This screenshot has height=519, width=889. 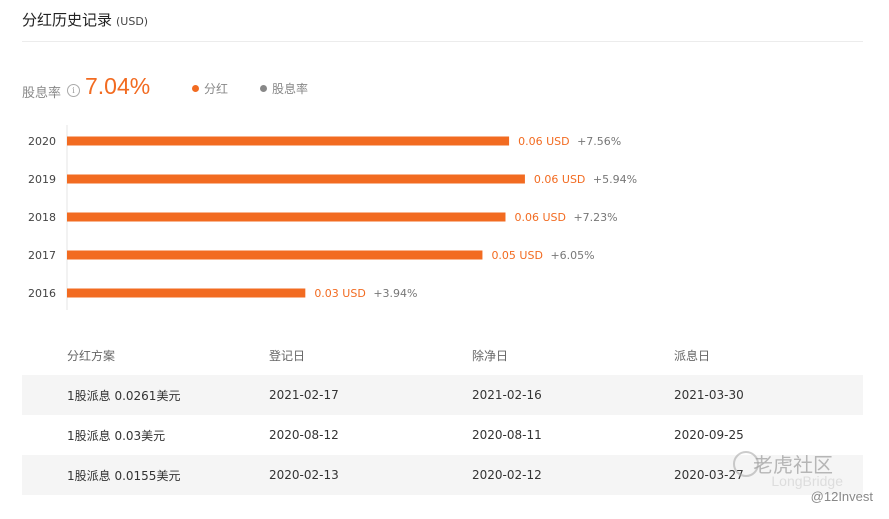 What do you see at coordinates (615, 179) in the screenshot?
I see `yield-pct-label: +5.94%` at bounding box center [615, 179].